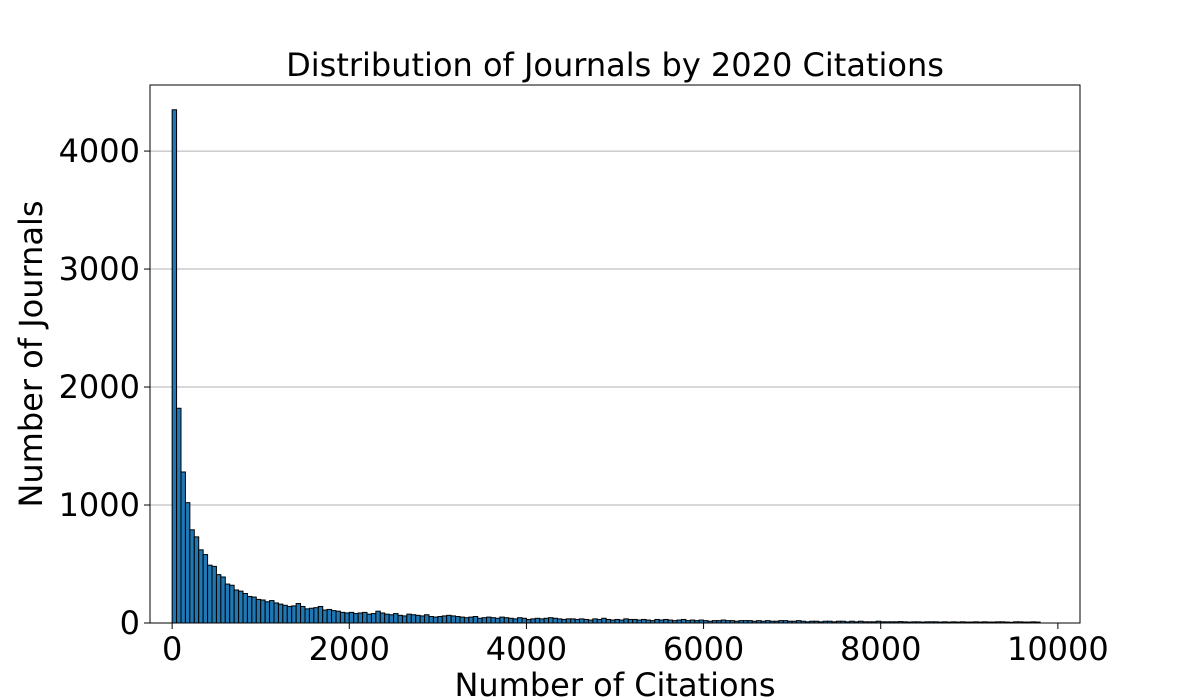 This screenshot has width=1200, height=700. What do you see at coordinates (880, 649) in the screenshot?
I see `x-tick-label: 8000` at bounding box center [880, 649].